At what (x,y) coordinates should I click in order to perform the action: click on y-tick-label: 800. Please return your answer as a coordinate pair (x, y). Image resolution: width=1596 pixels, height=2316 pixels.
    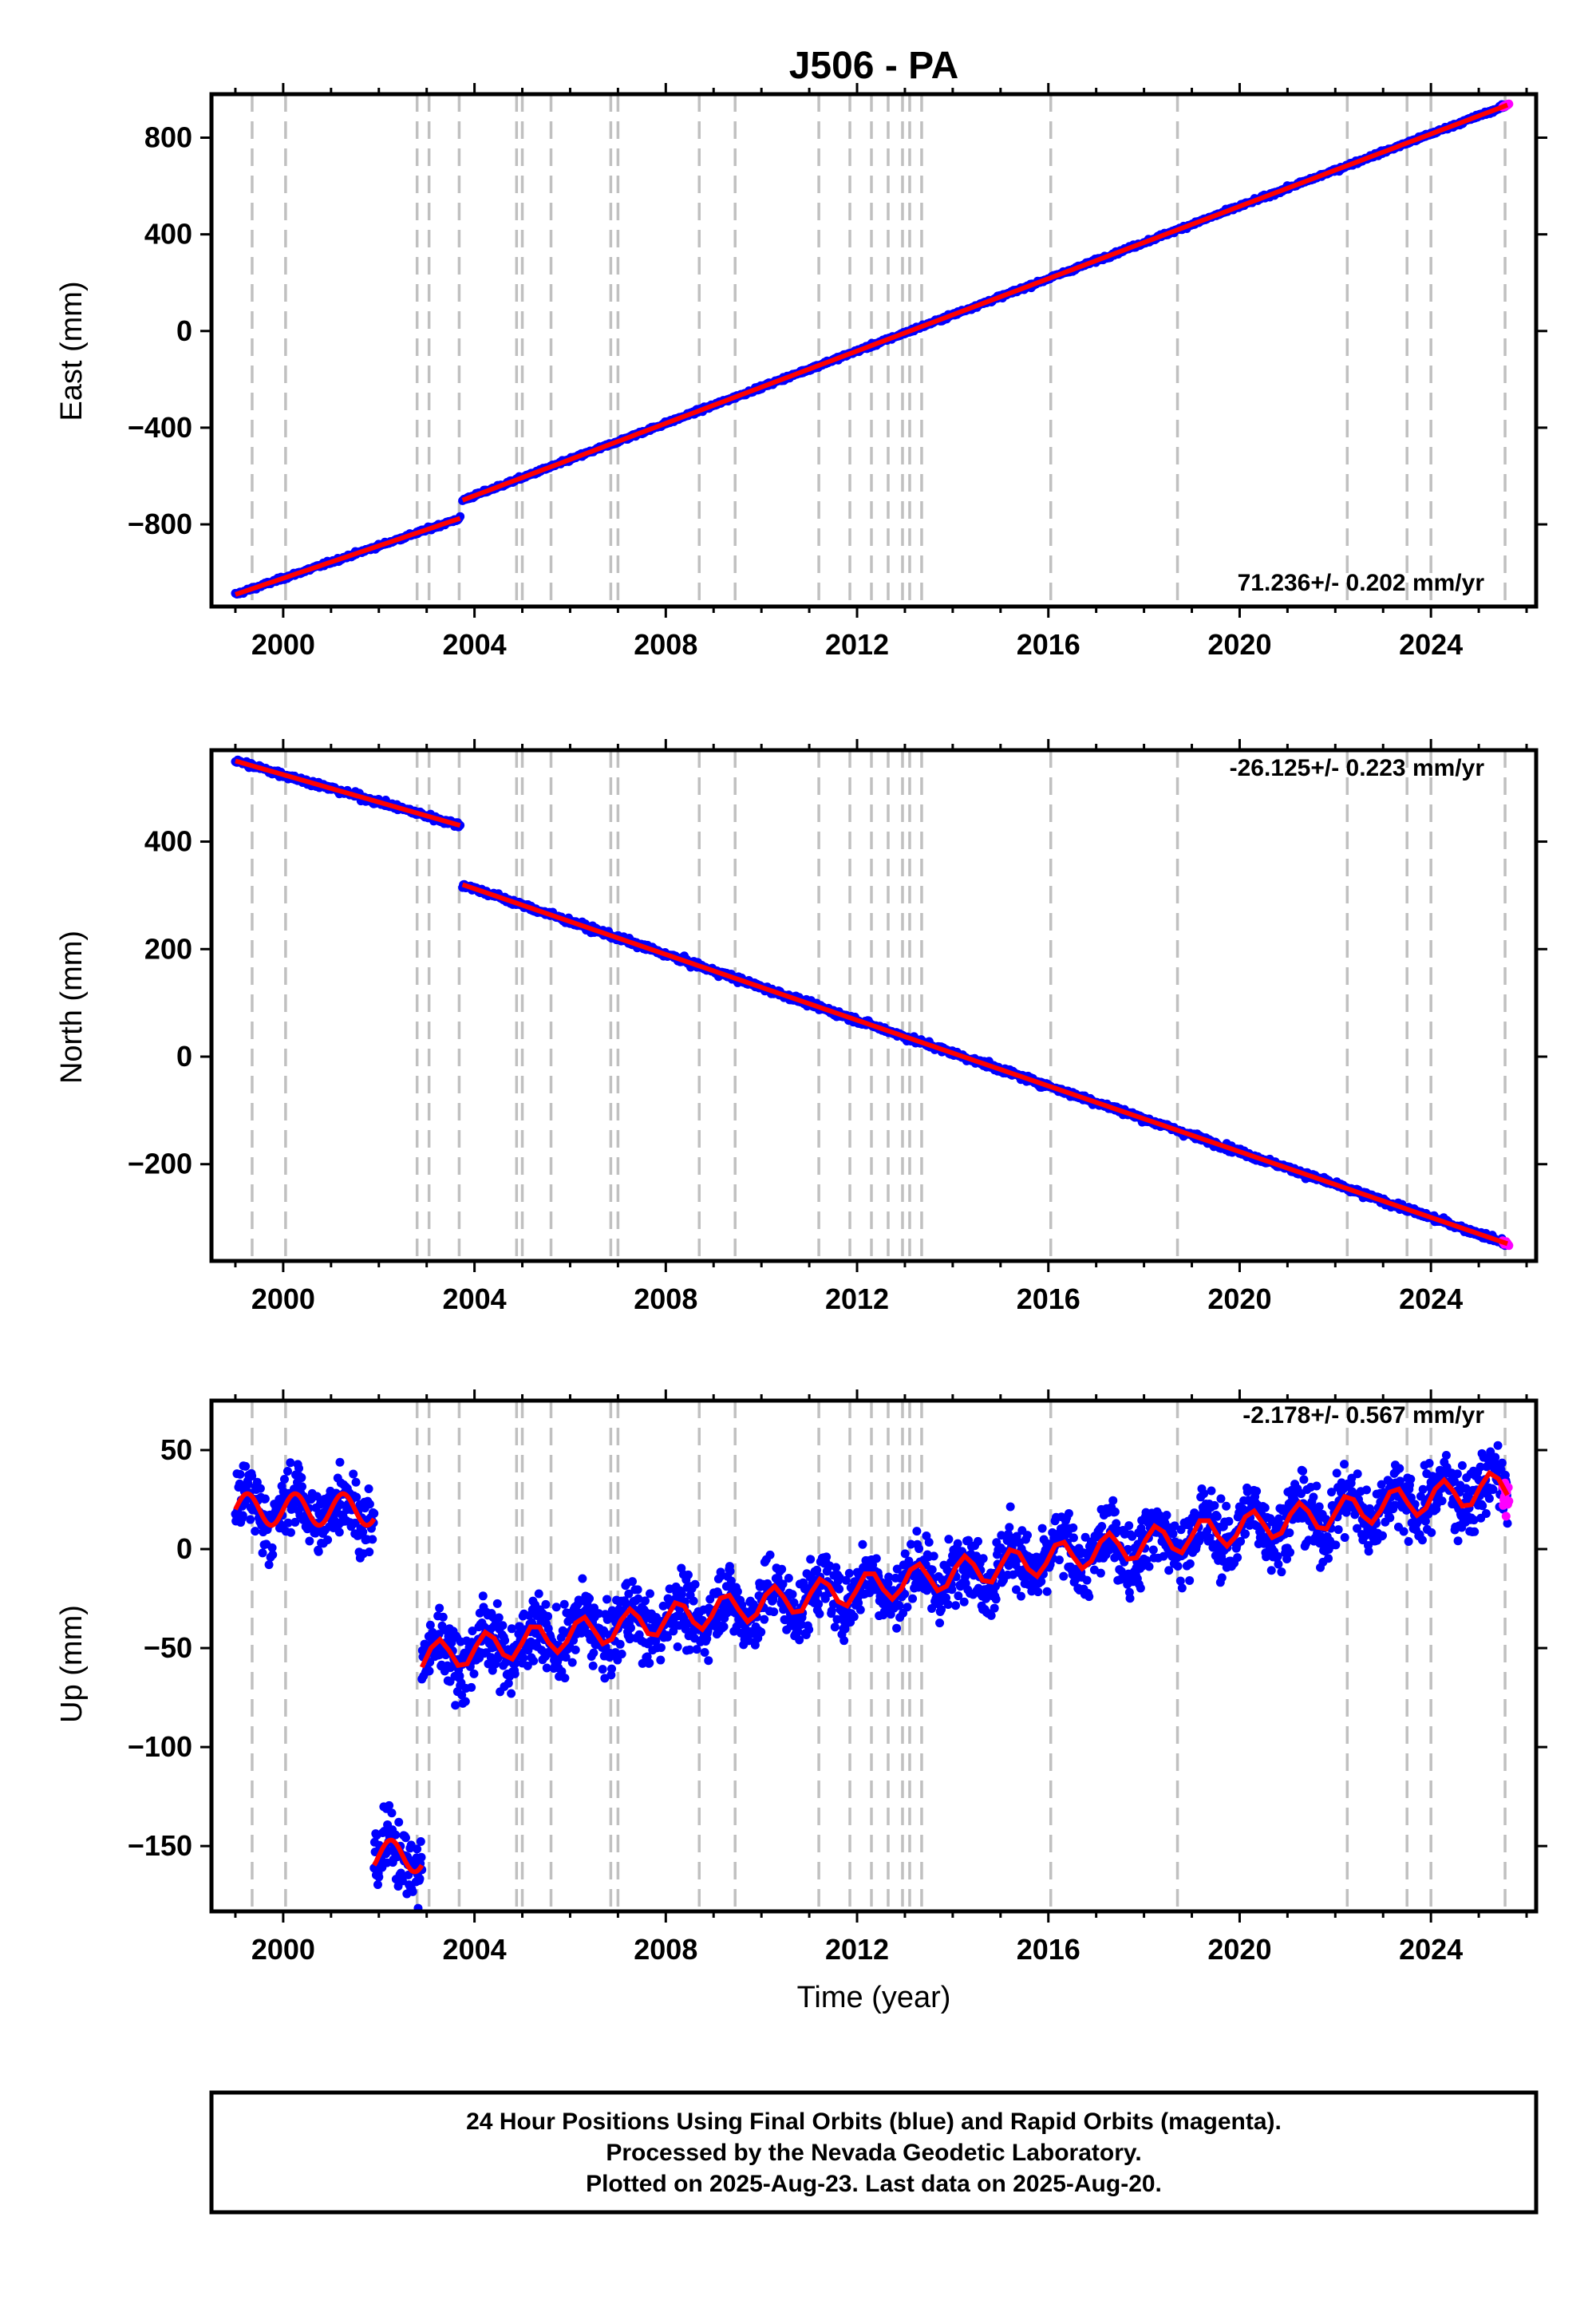
    Looking at the image, I should click on (168, 137).